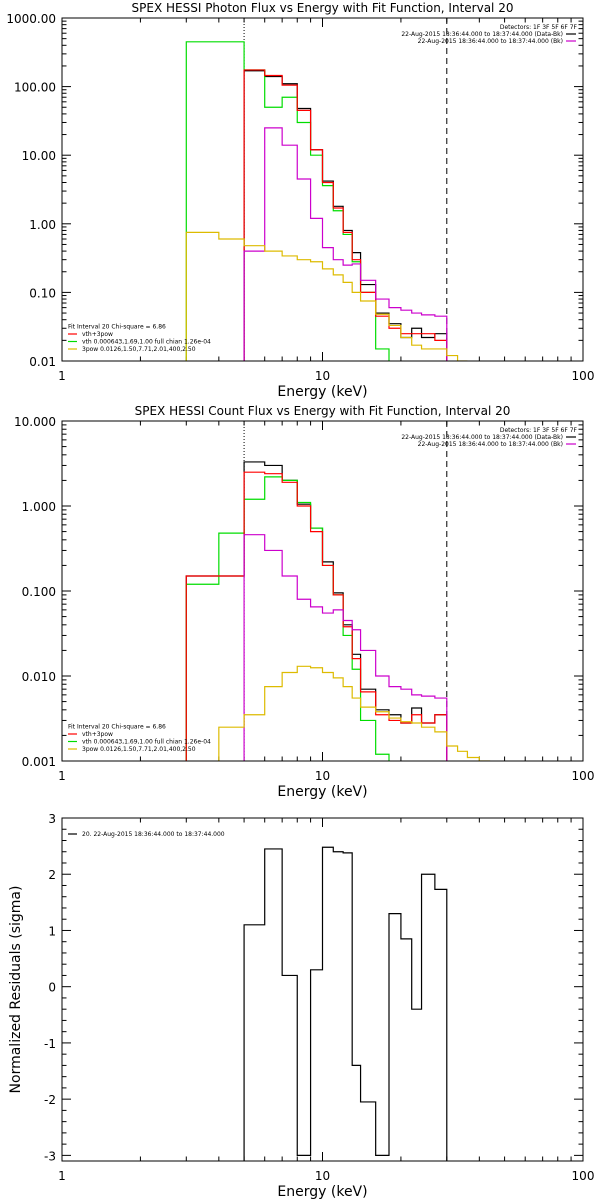  Describe the element at coordinates (50, 1044) in the screenshot. I see `y-tick-label: -1` at that location.